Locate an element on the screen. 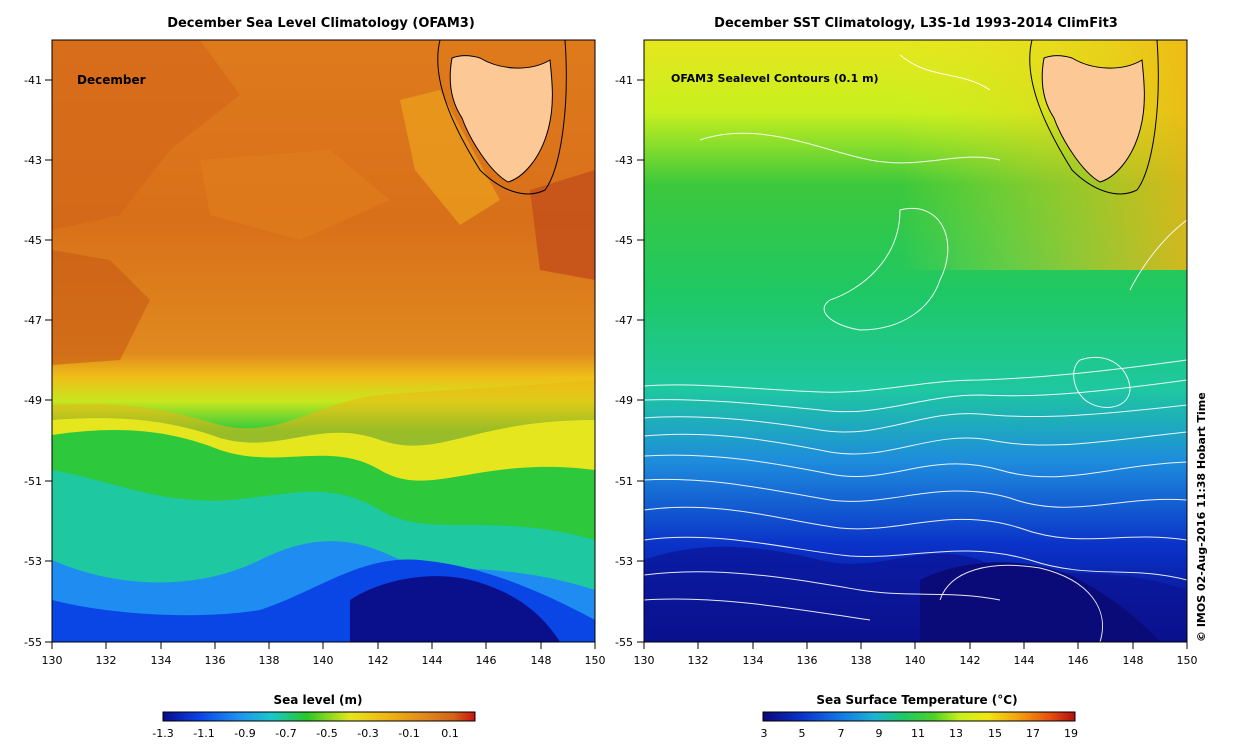 The width and height of the screenshot is (1250, 754). right-x-tick: 150 is located at coordinates (1187, 660).